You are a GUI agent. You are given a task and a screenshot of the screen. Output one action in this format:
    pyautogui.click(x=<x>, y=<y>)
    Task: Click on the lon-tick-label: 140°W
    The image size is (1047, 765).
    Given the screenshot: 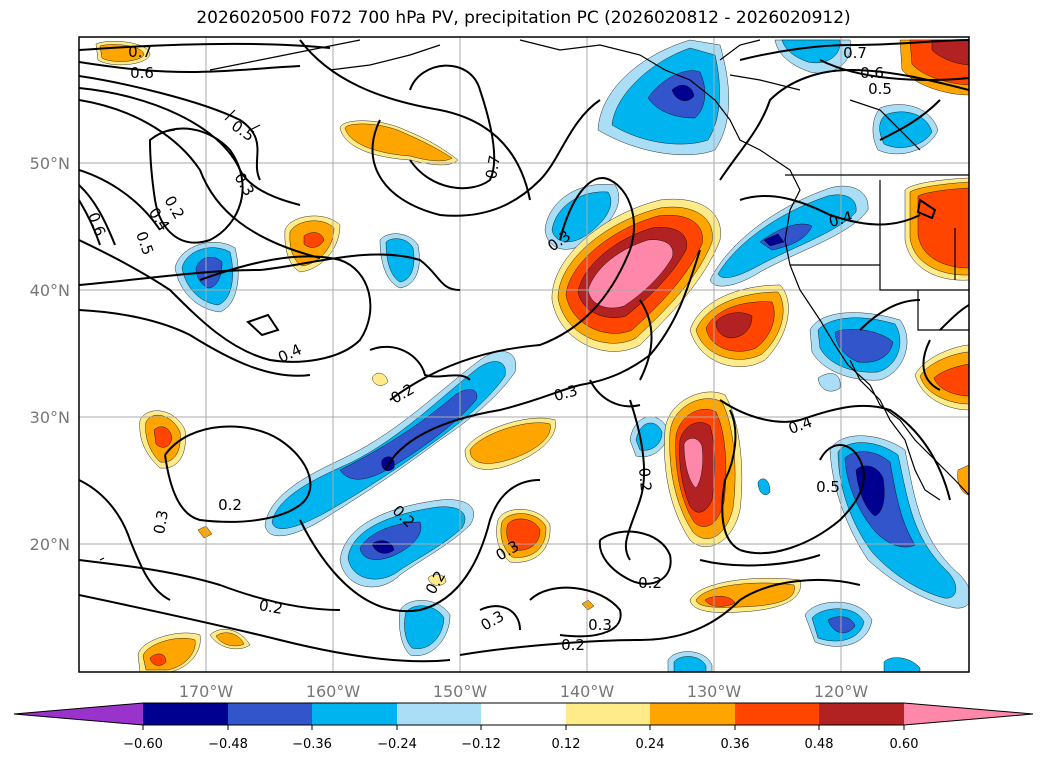 What is the action you would take?
    pyautogui.click(x=587, y=691)
    